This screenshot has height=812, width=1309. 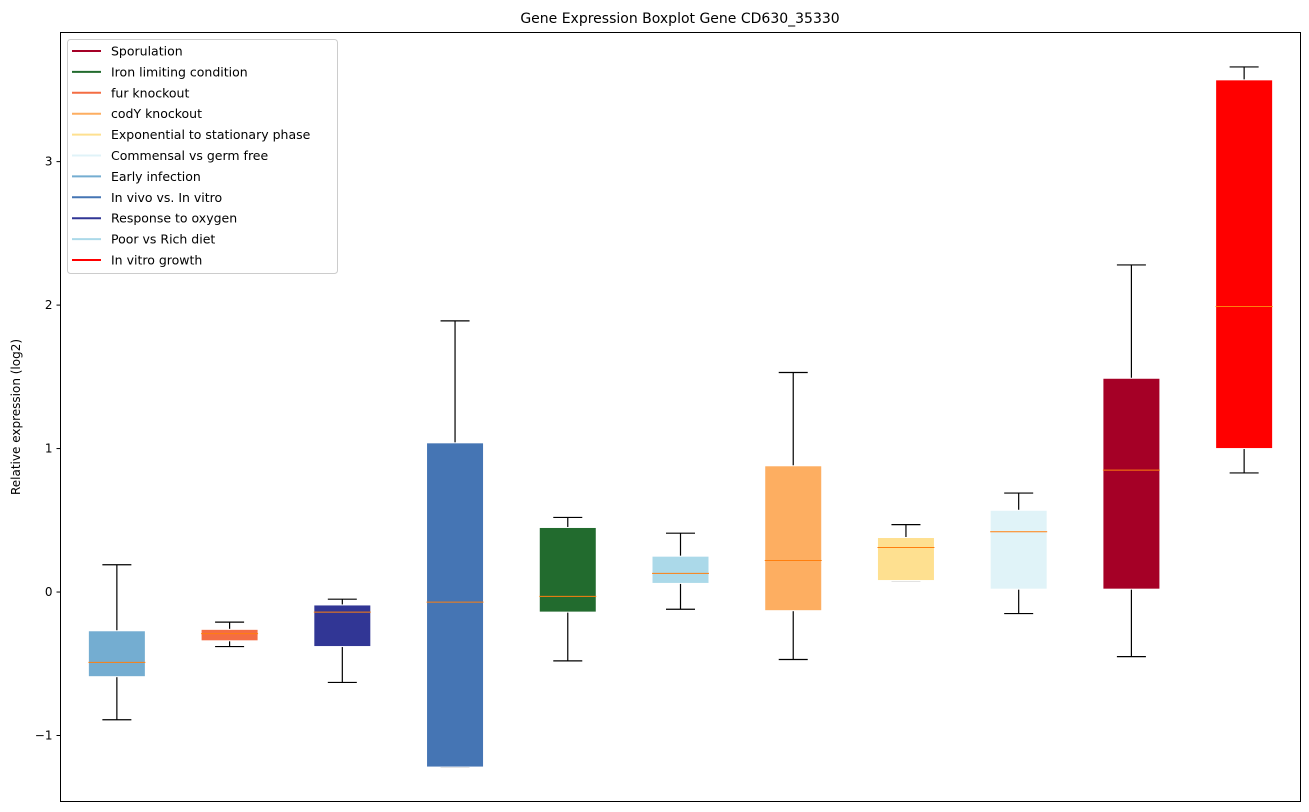 I want to click on box-cody-knockout, so click(x=793, y=516).